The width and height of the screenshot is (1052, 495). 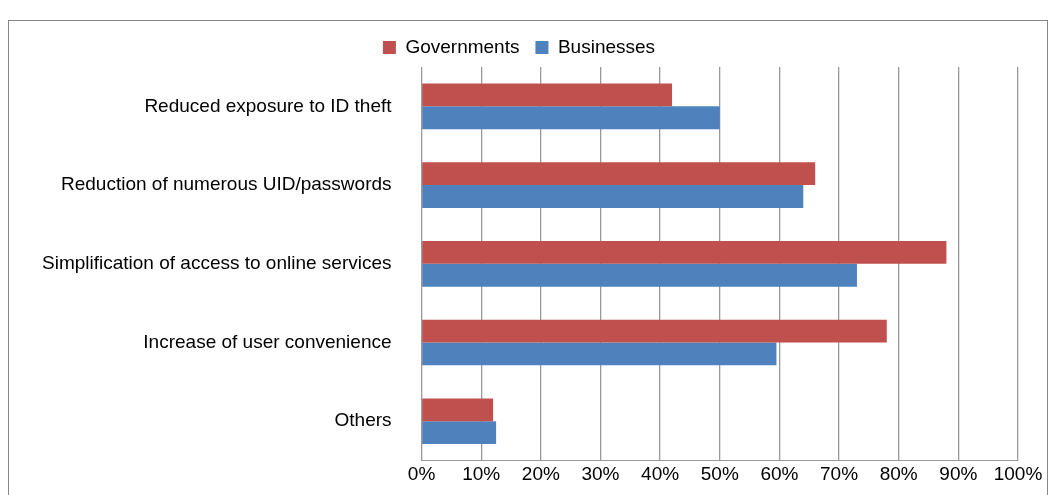 I want to click on x-tick-label: 100%, so click(x=1018, y=474).